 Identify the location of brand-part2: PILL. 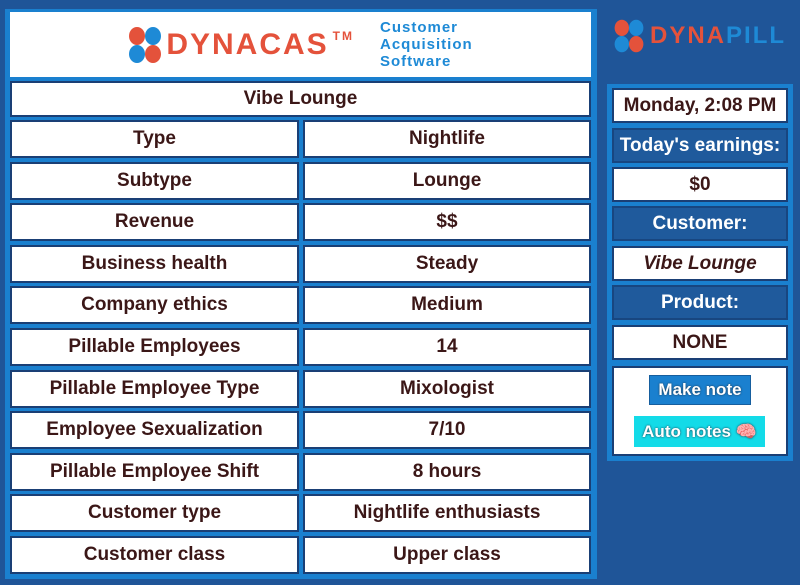
(756, 35).